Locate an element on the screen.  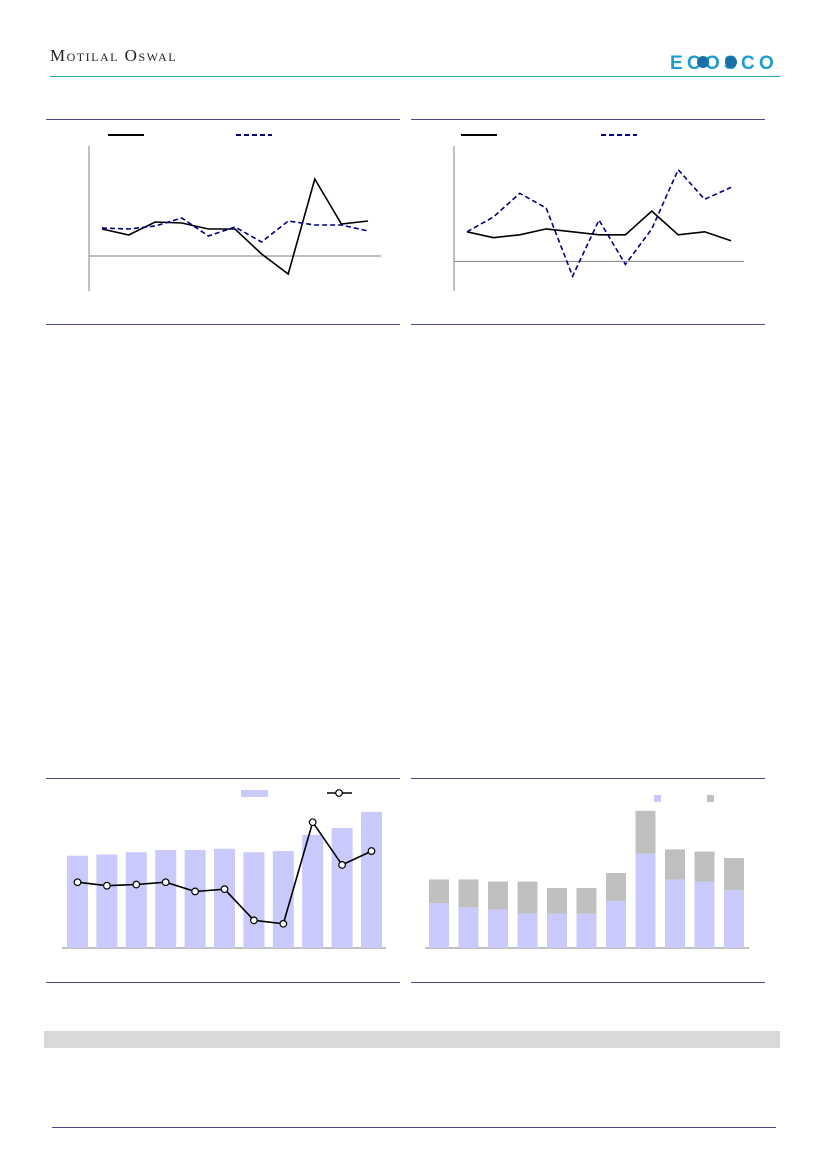
chart1-top-rule is located at coordinates (223, 119).